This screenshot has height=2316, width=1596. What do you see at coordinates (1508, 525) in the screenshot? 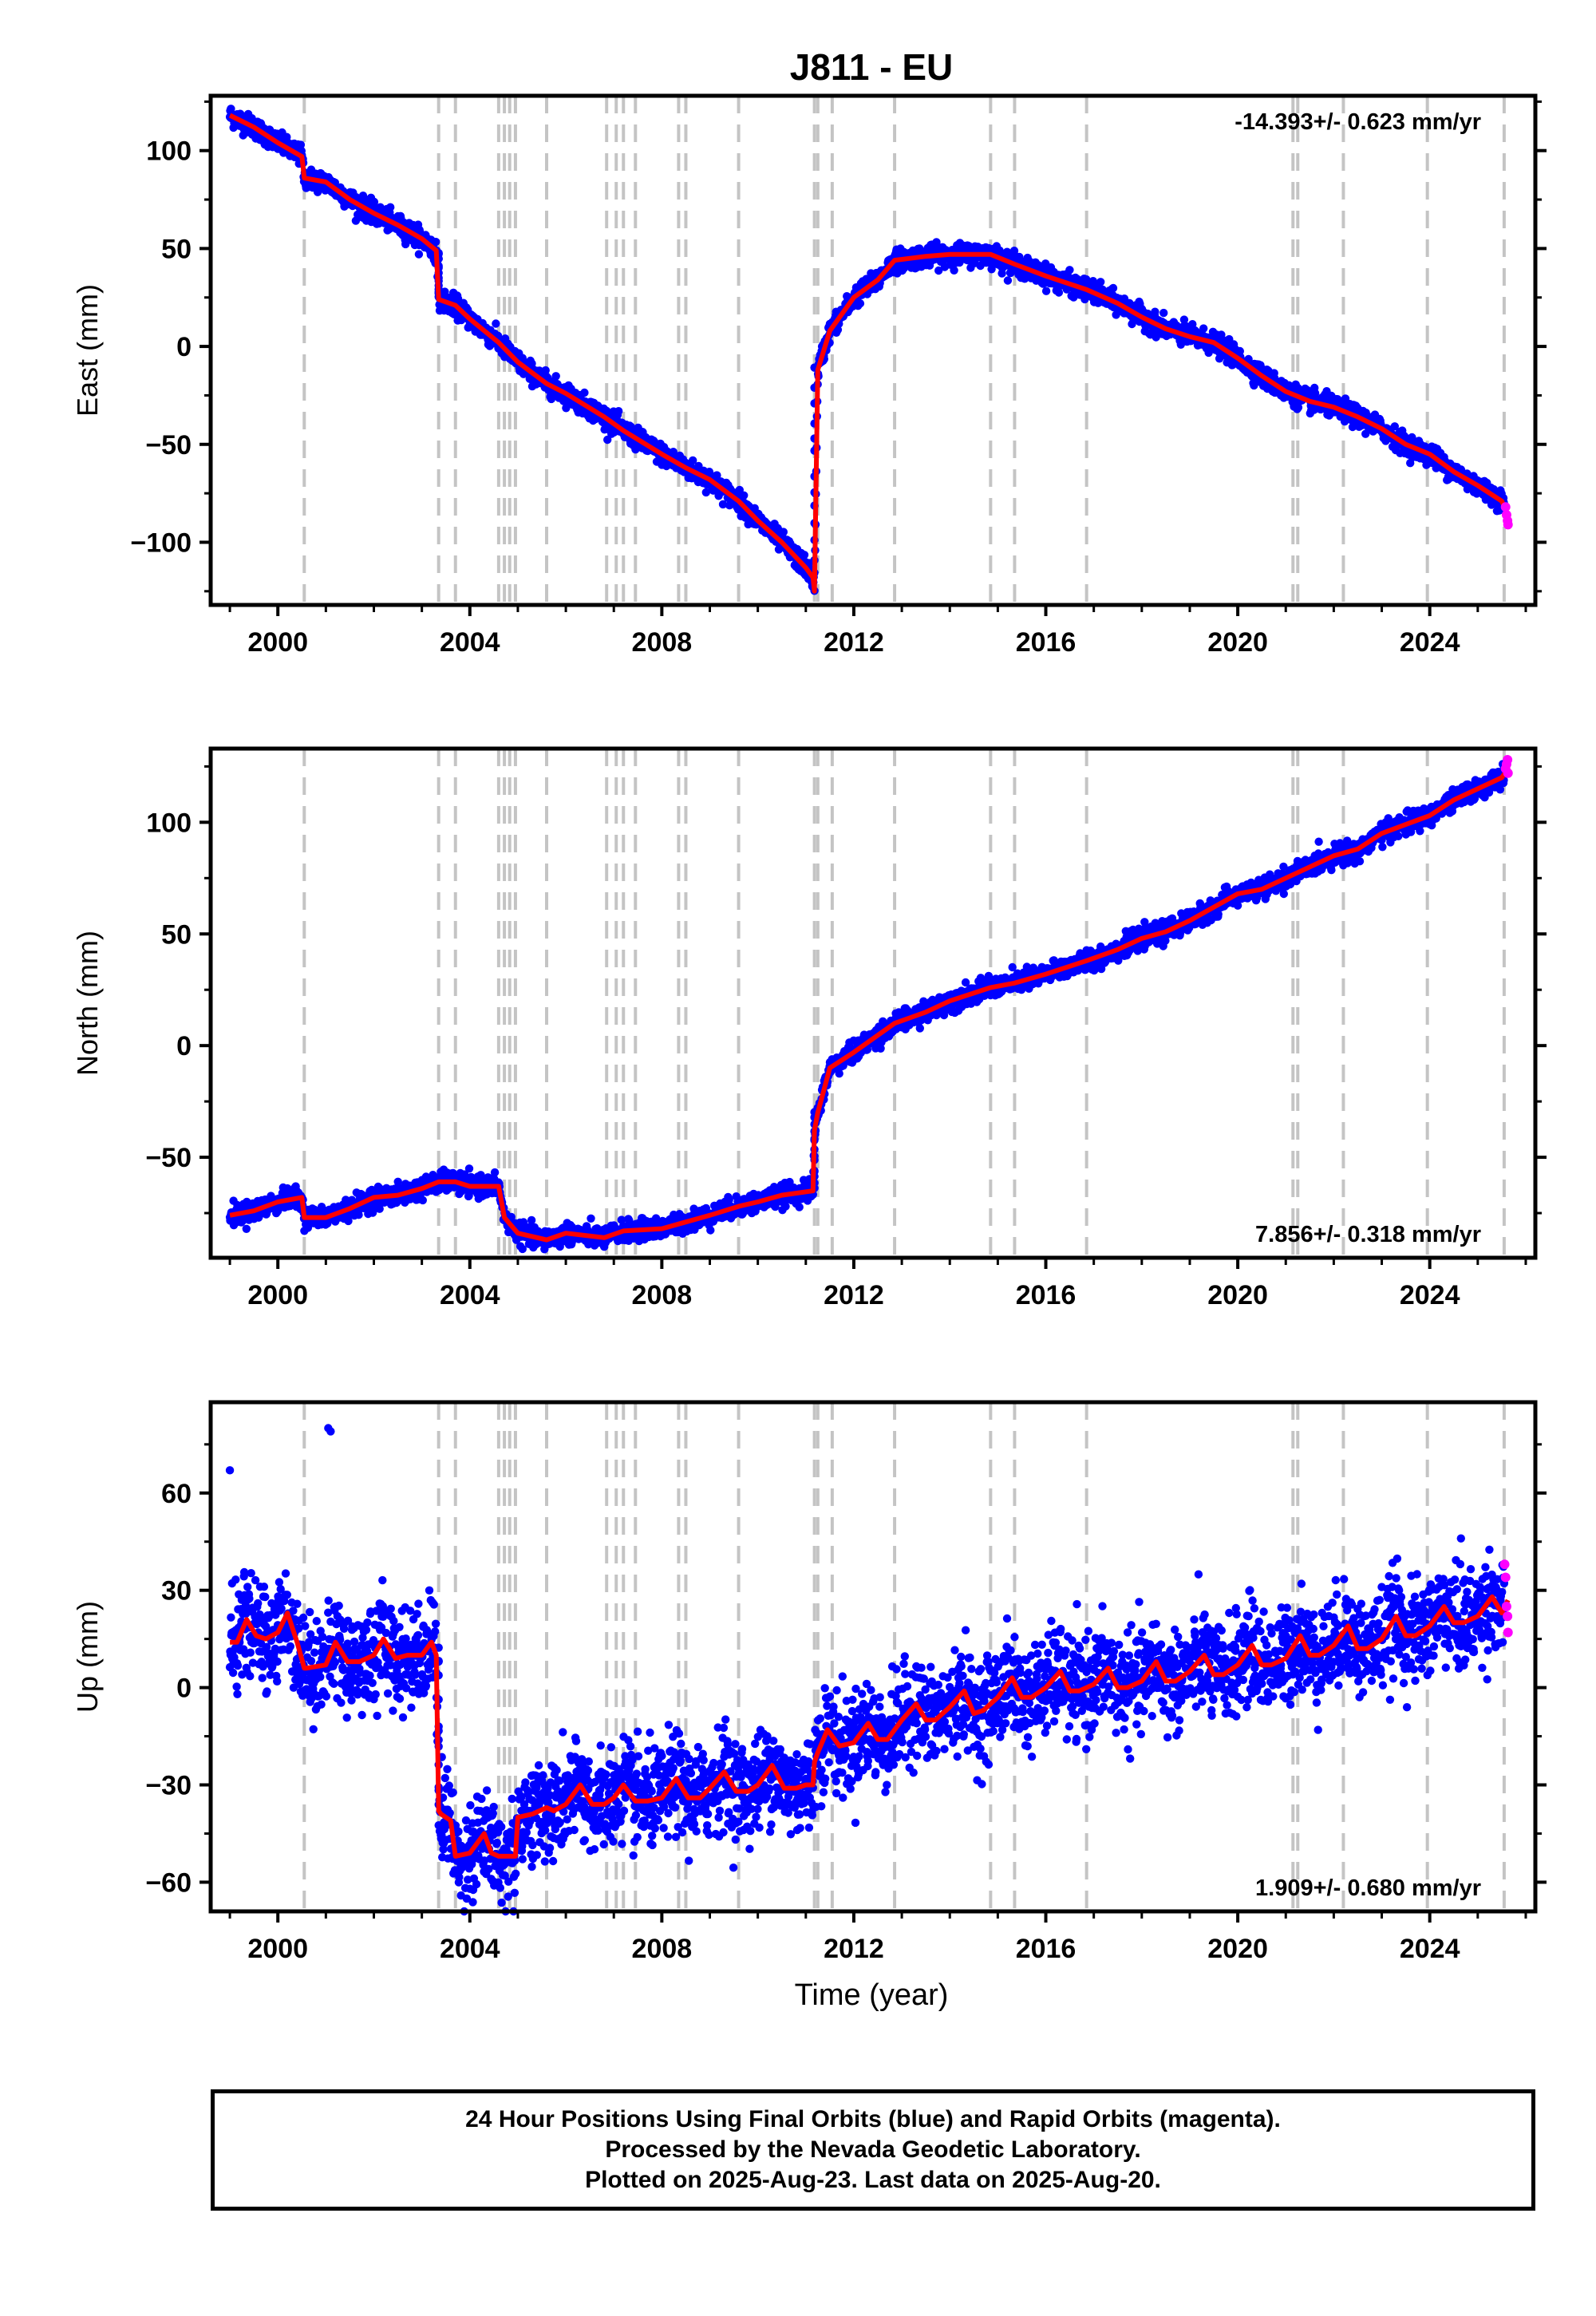
I see `east-rapid-orbit-point` at bounding box center [1508, 525].